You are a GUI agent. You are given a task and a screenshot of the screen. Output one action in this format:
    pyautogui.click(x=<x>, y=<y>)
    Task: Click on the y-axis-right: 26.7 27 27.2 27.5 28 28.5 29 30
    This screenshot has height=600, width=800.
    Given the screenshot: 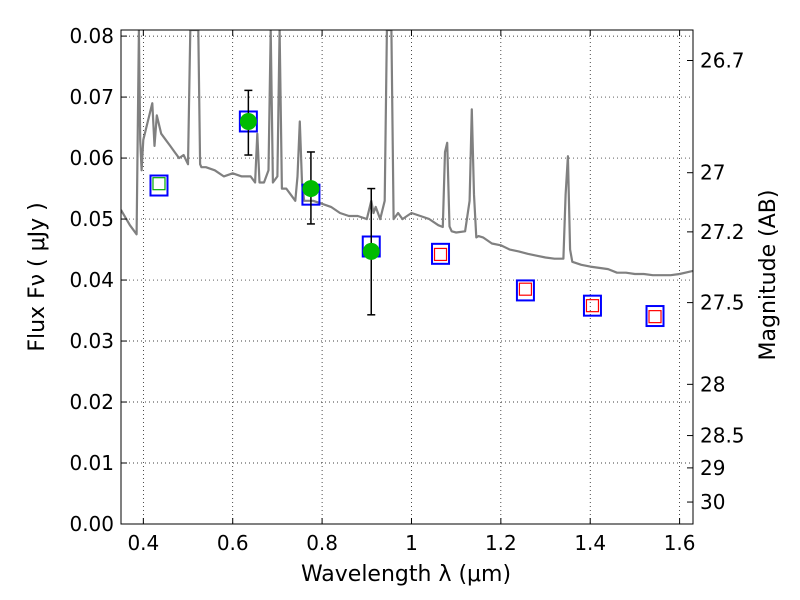 What is the action you would take?
    pyautogui.click(x=716, y=281)
    